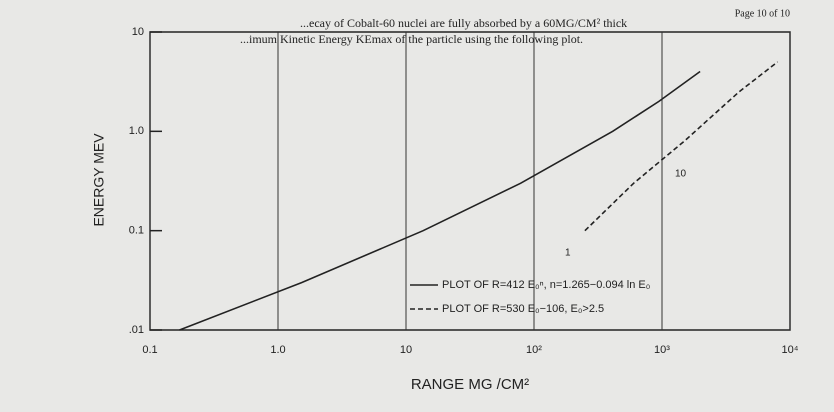  Describe the element at coordinates (568, 253) in the screenshot. I see `annotation: 1` at that location.